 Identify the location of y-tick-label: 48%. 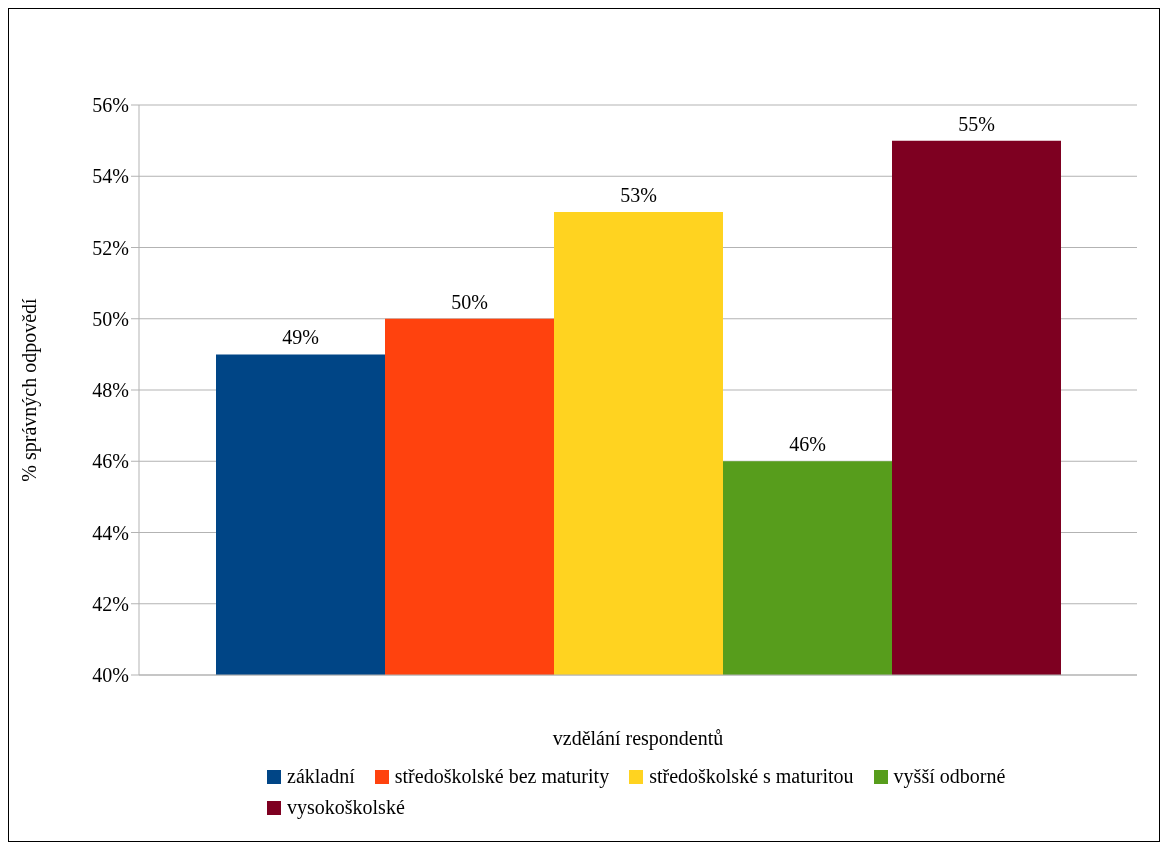
(110, 390).